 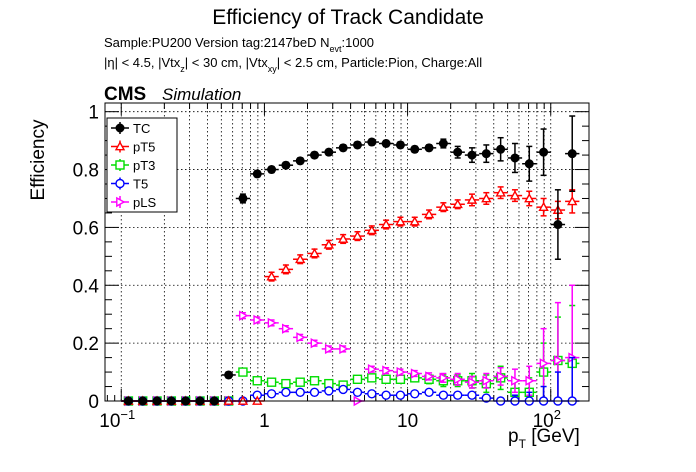 I want to click on cuts-text-c: | < 2.5 cm, Particle:Pion, Charge:All, so click(x=379, y=62).